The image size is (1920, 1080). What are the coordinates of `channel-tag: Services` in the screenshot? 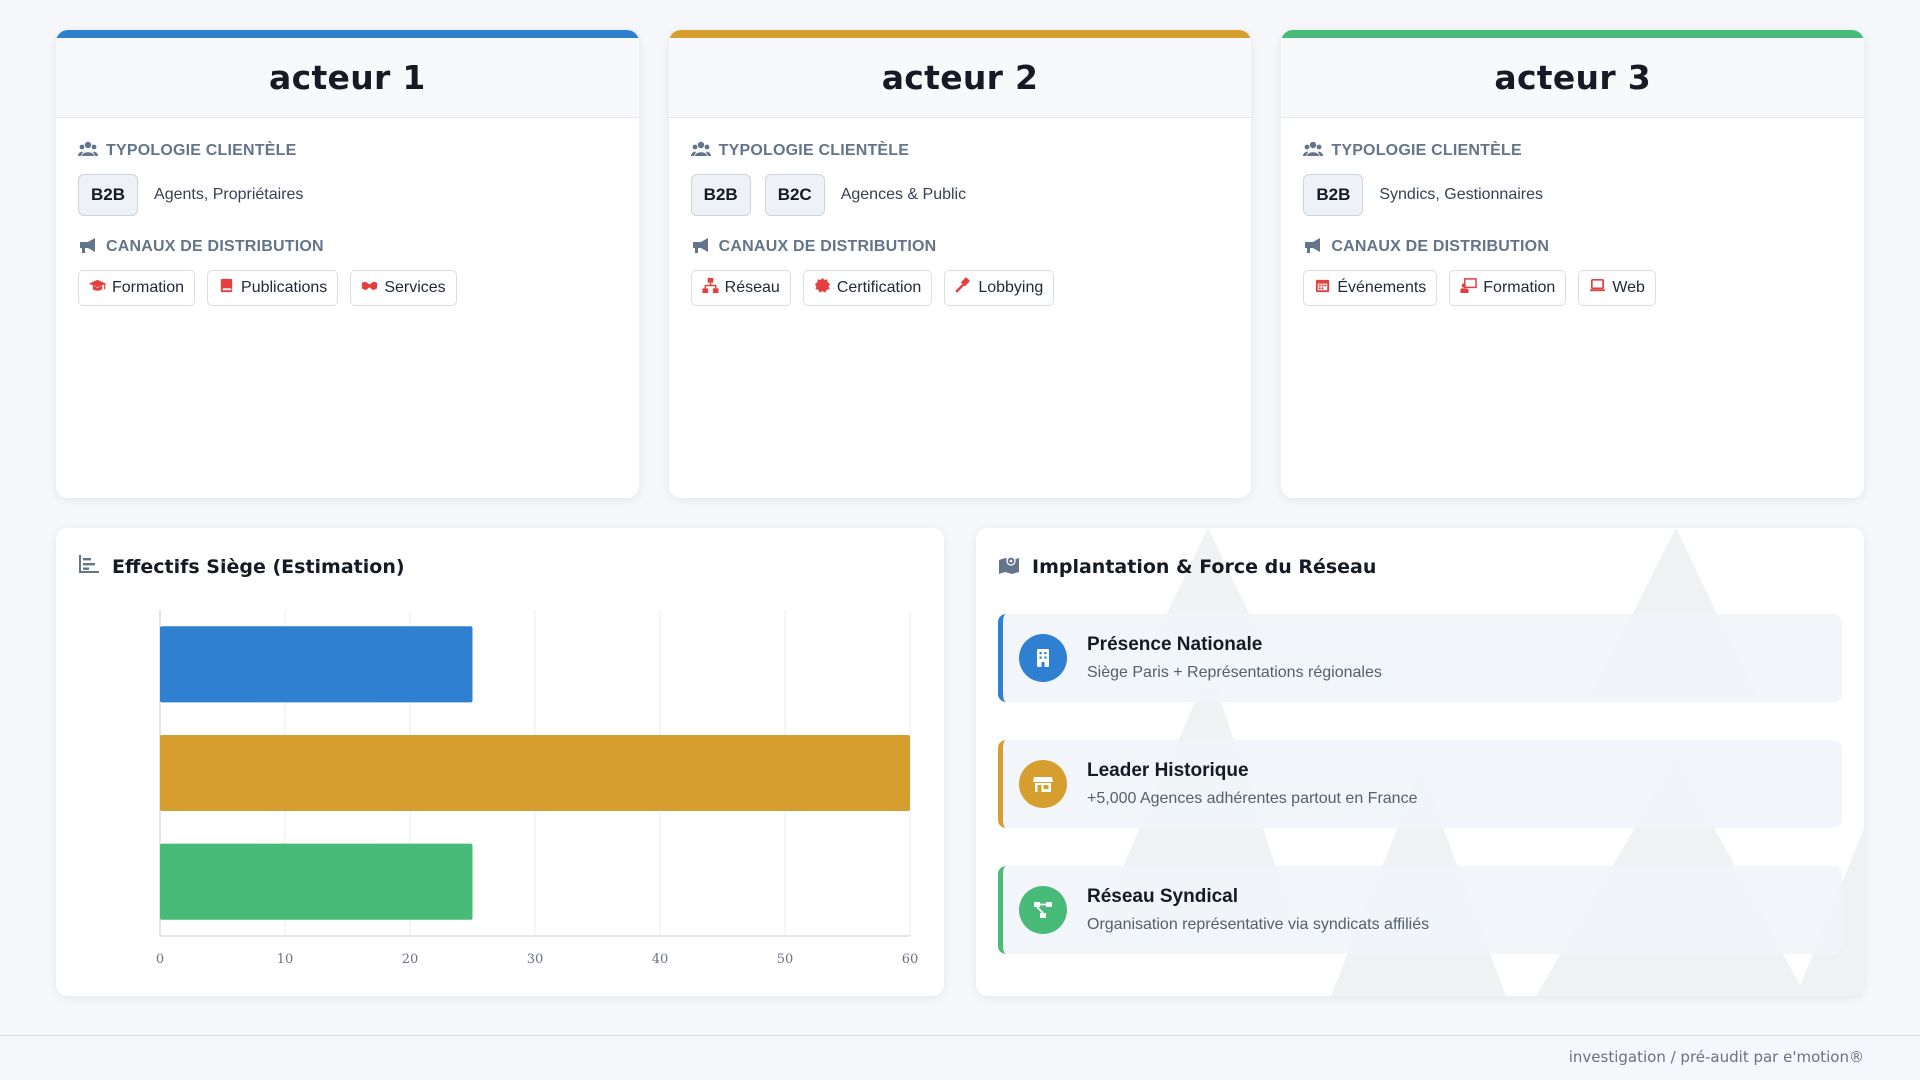 It's located at (403, 288).